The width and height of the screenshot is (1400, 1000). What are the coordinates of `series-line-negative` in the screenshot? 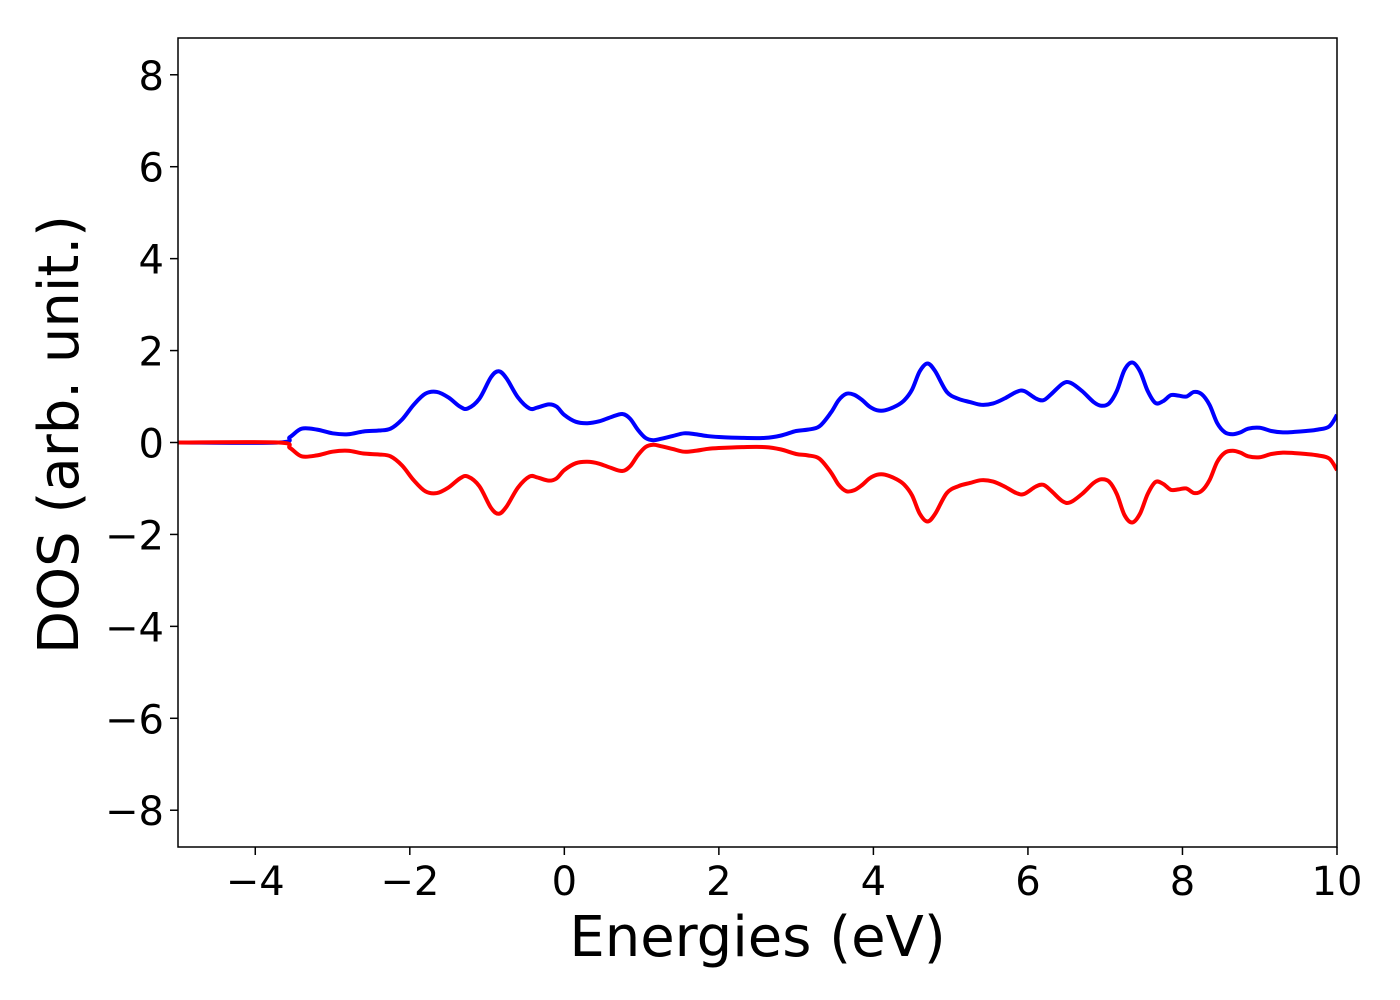 It's located at (757, 482).